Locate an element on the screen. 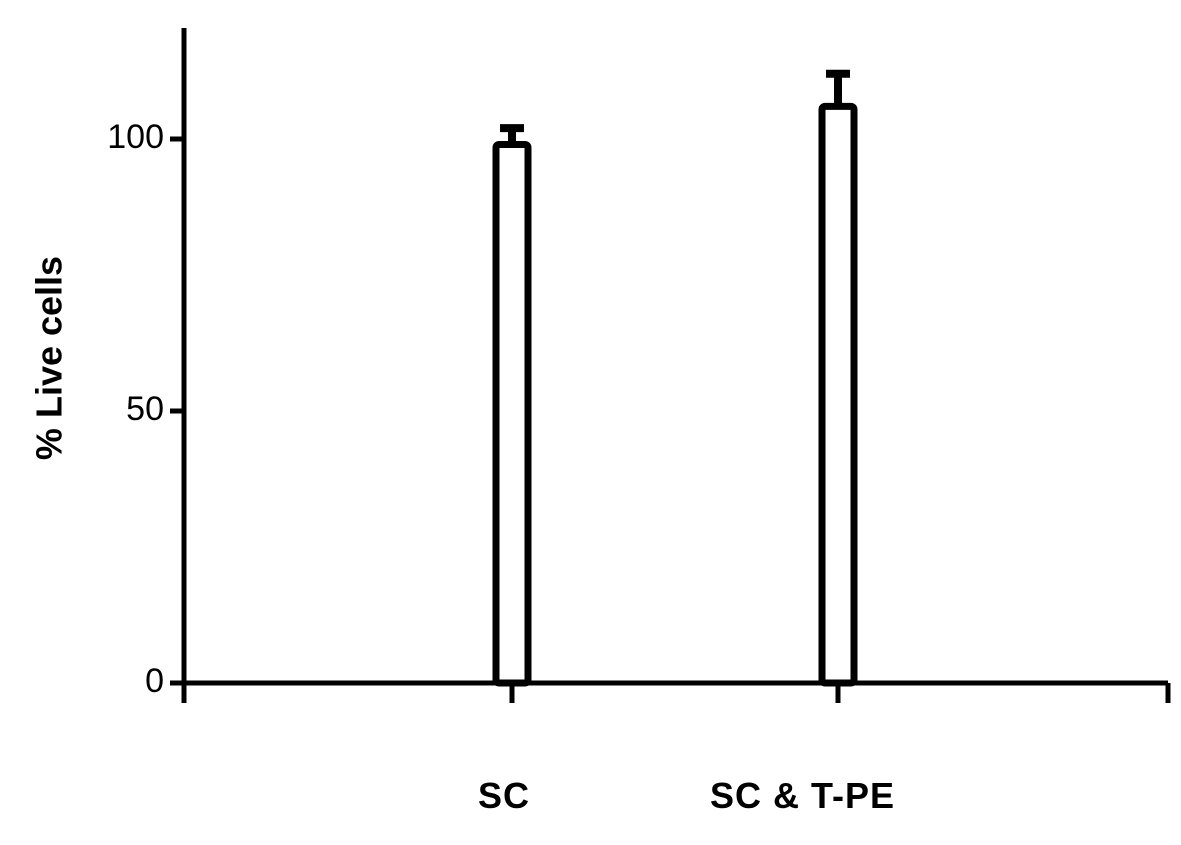  y-tick-label: 100 is located at coordinates (135, 137).